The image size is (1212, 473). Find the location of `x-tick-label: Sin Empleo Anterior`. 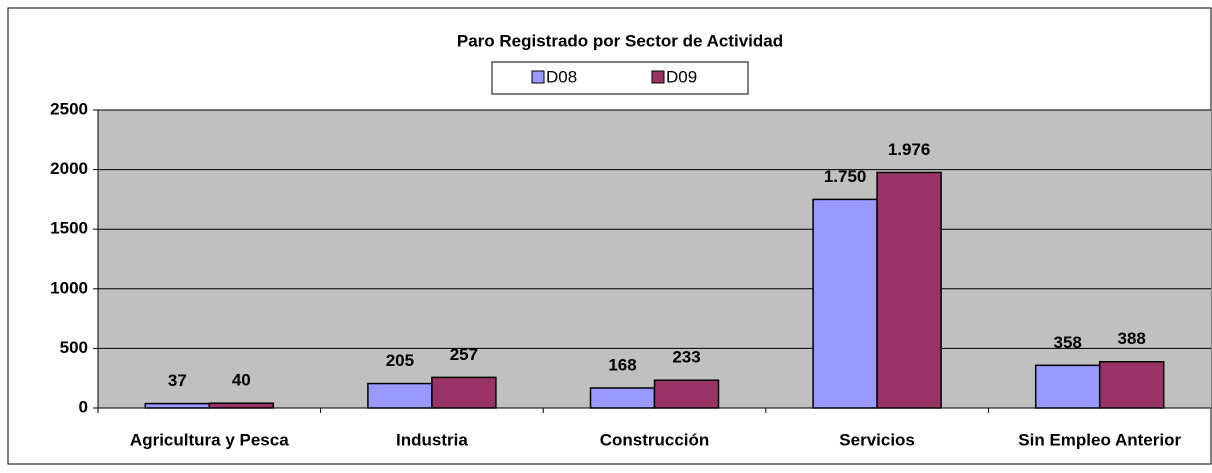

x-tick-label: Sin Empleo Anterior is located at coordinates (1099, 439).